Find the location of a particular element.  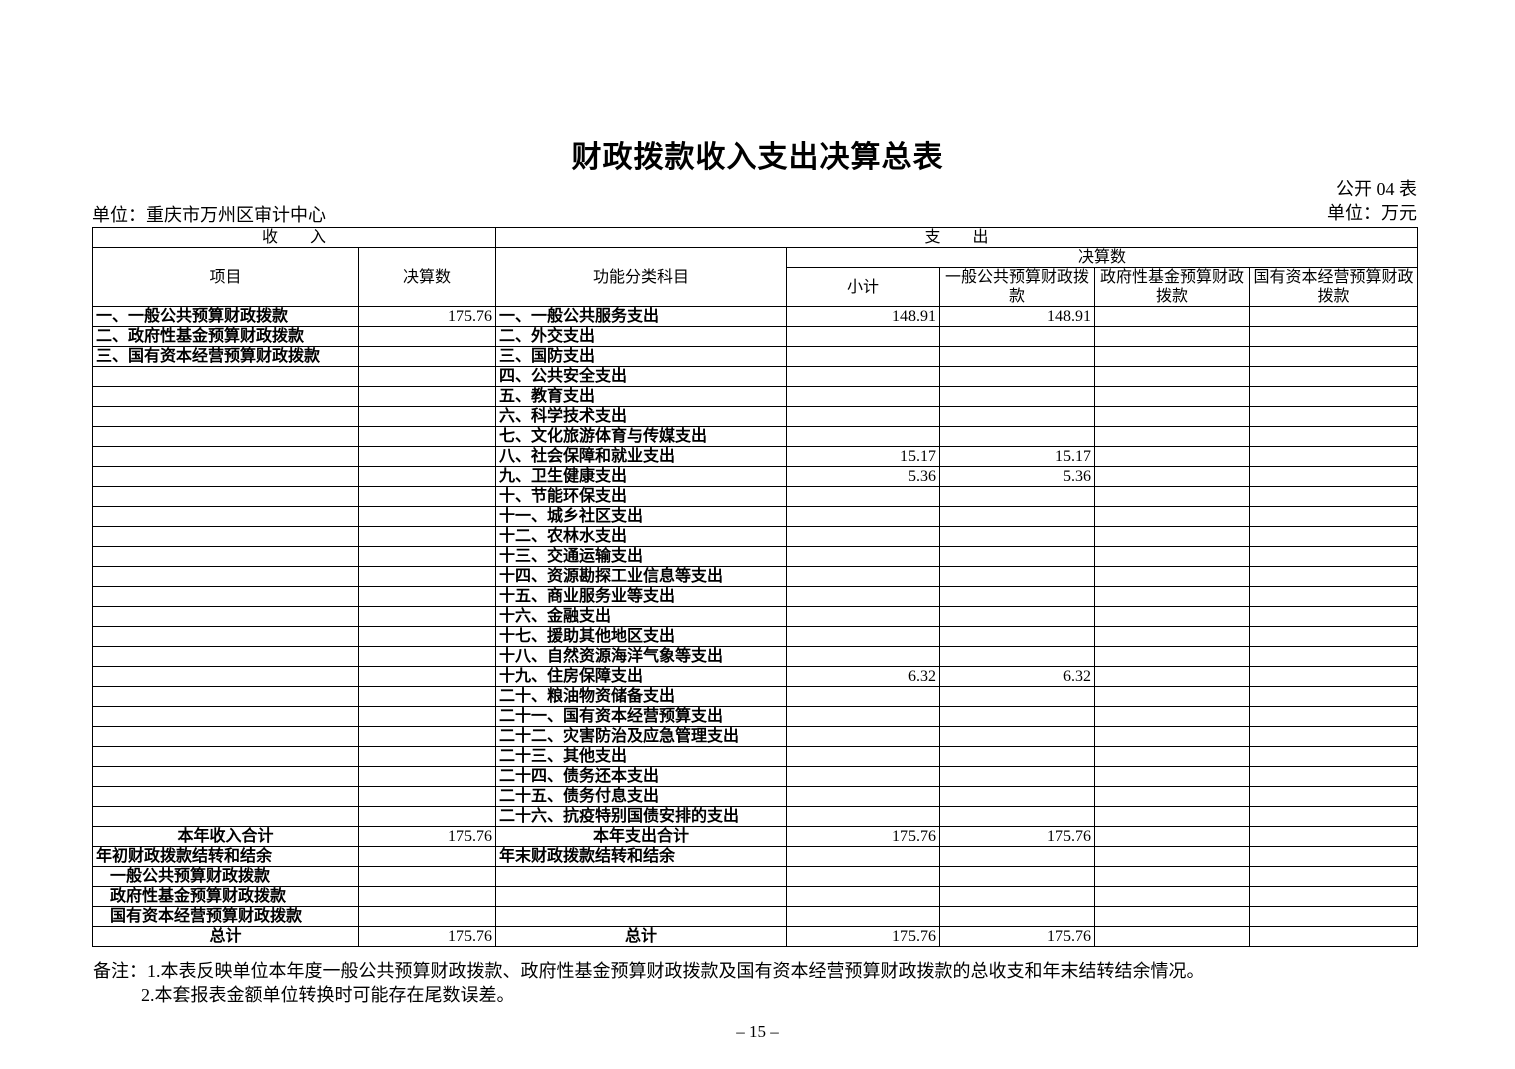

income-item-cell: 年初财政拨款结转和结余 is located at coordinates (225, 856).